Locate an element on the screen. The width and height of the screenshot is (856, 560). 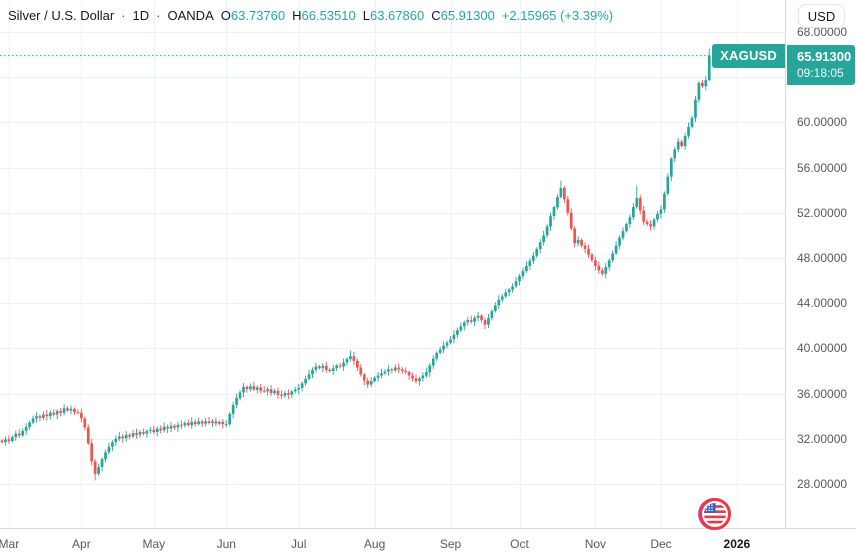
price-tick-label: 60.00000 is located at coordinates (822, 122).